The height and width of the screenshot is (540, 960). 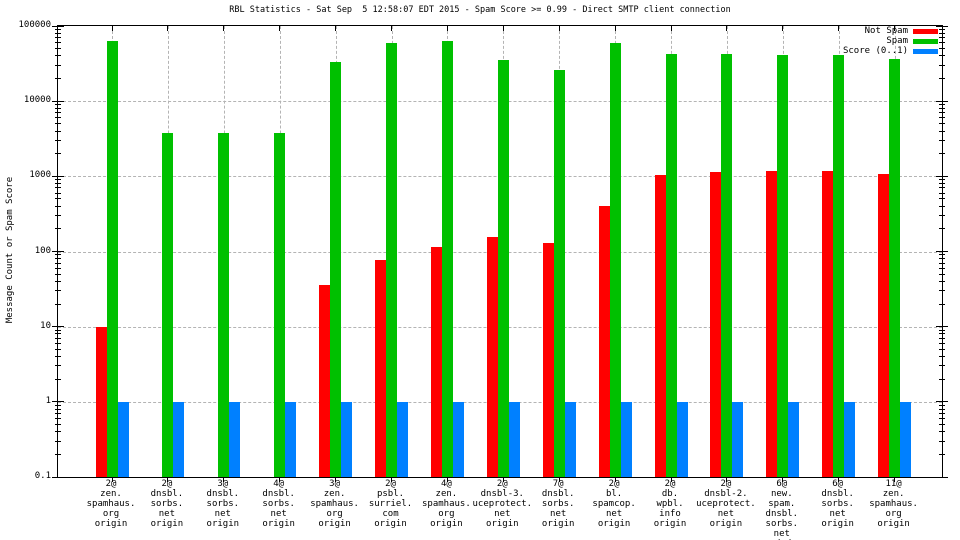 I want to click on x-category-line: 3@, so click(x=335, y=484).